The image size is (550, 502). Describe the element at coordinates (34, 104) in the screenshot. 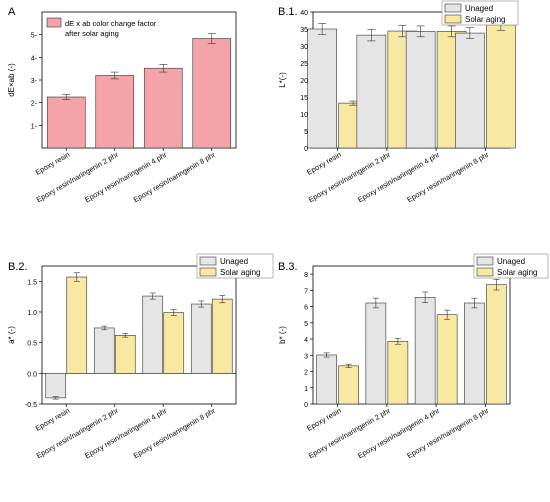

I see `y-tick-label: 2-` at that location.